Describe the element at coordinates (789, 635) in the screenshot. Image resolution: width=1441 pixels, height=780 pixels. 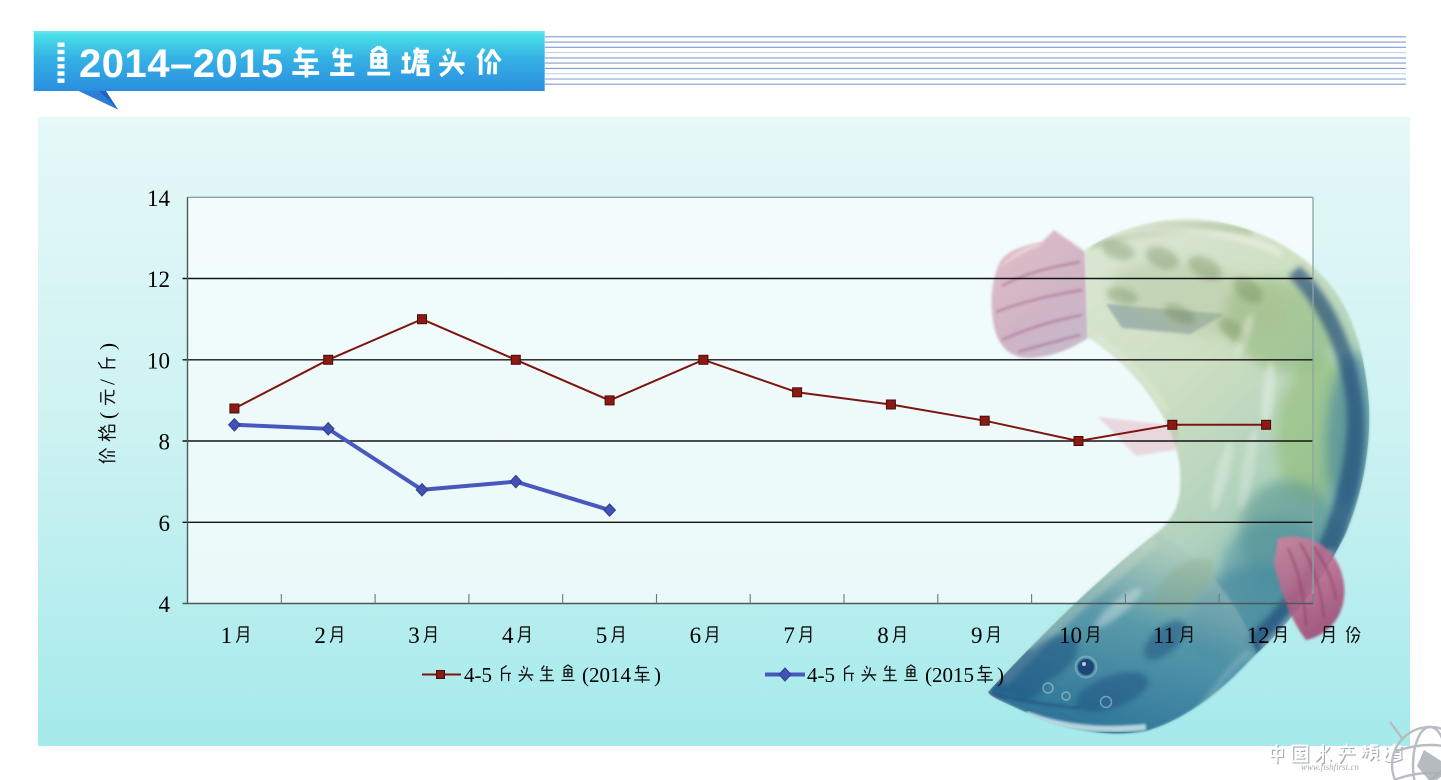
I see `svg-text: 7` at that location.